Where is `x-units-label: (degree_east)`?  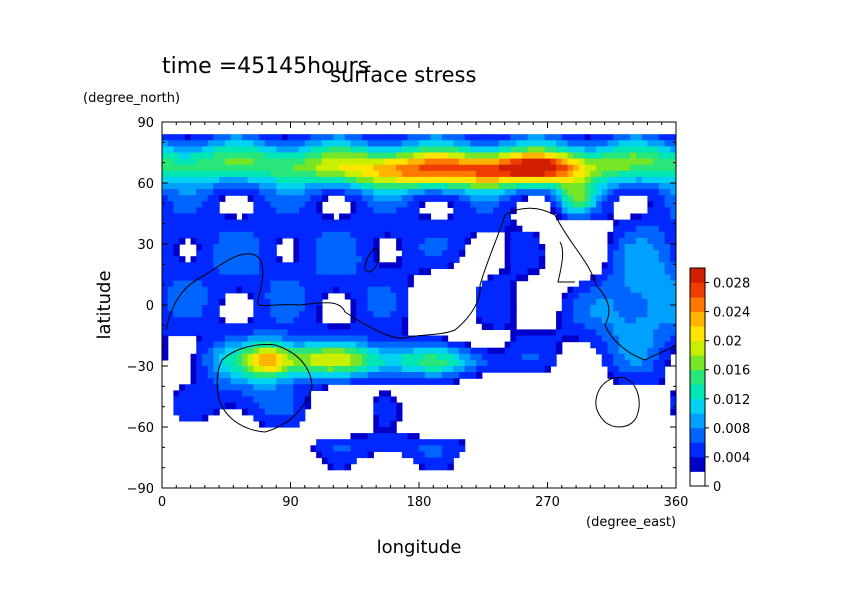
x-units-label: (degree_east) is located at coordinates (631, 522).